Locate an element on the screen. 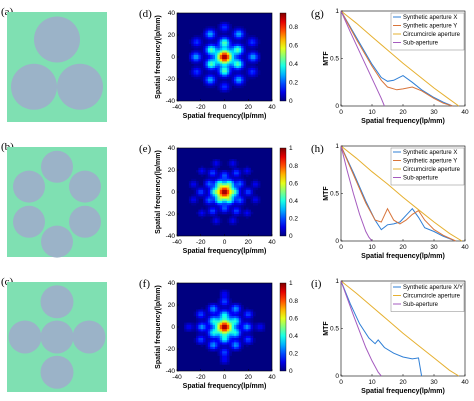  mtf-x-tick-label: 40 is located at coordinates (465, 247).